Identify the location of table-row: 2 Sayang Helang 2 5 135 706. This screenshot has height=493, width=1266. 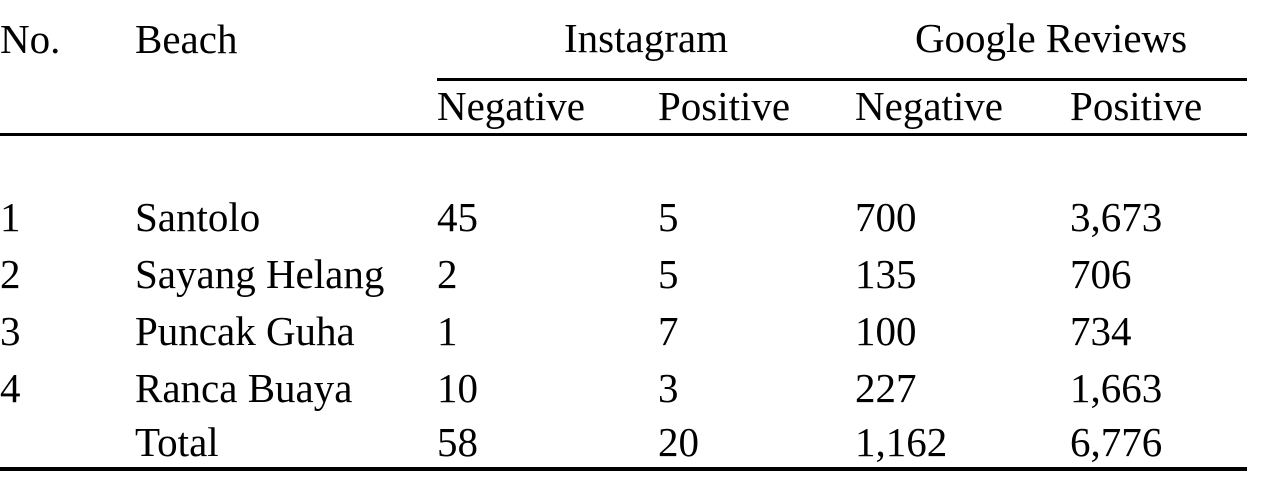
(623, 274).